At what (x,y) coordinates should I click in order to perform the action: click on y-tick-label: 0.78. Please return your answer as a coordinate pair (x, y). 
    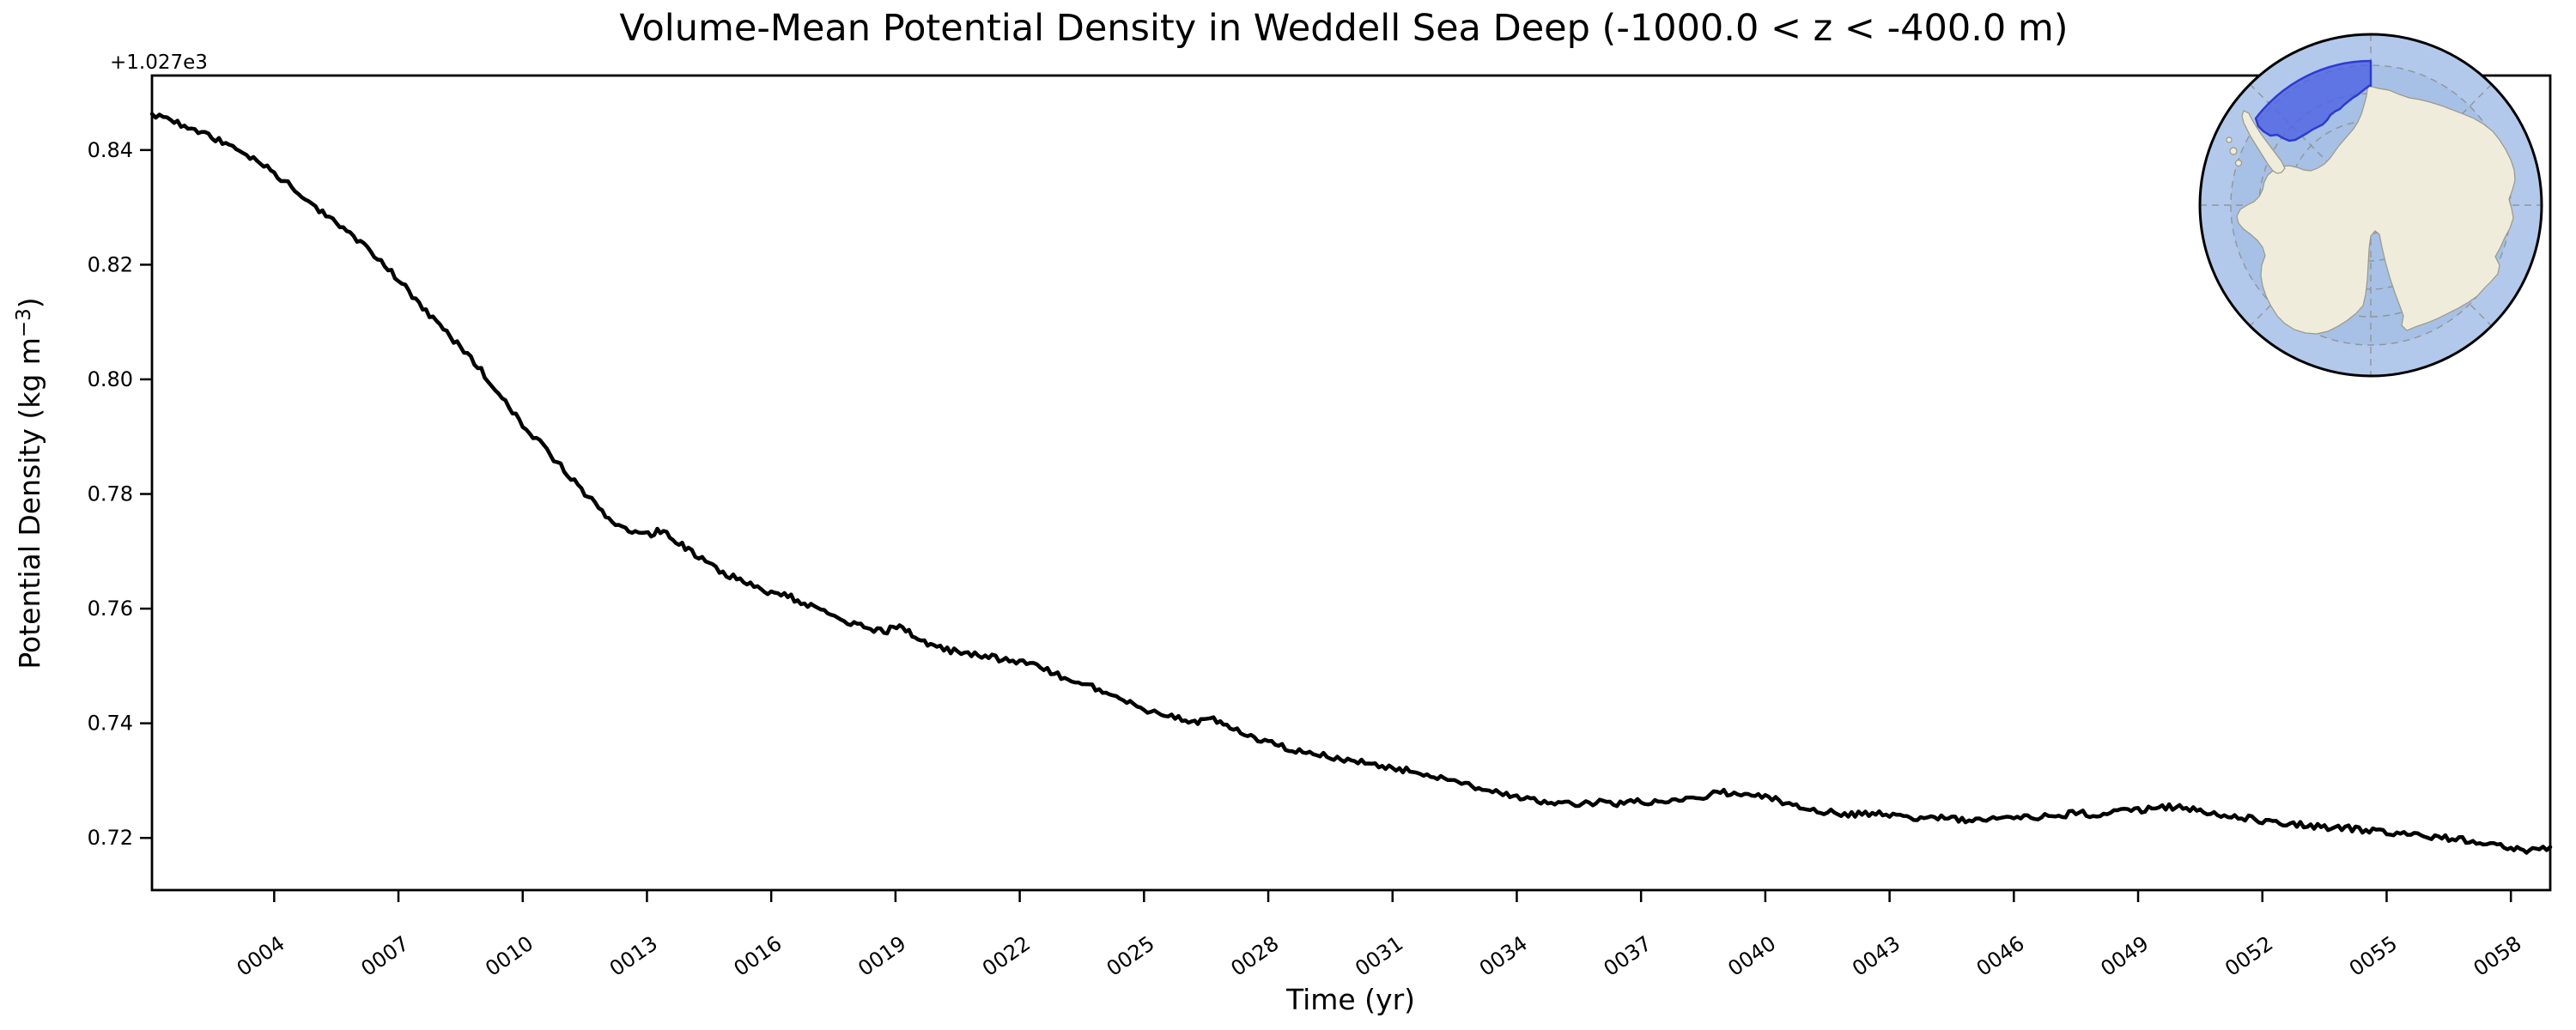
    Looking at the image, I should click on (111, 494).